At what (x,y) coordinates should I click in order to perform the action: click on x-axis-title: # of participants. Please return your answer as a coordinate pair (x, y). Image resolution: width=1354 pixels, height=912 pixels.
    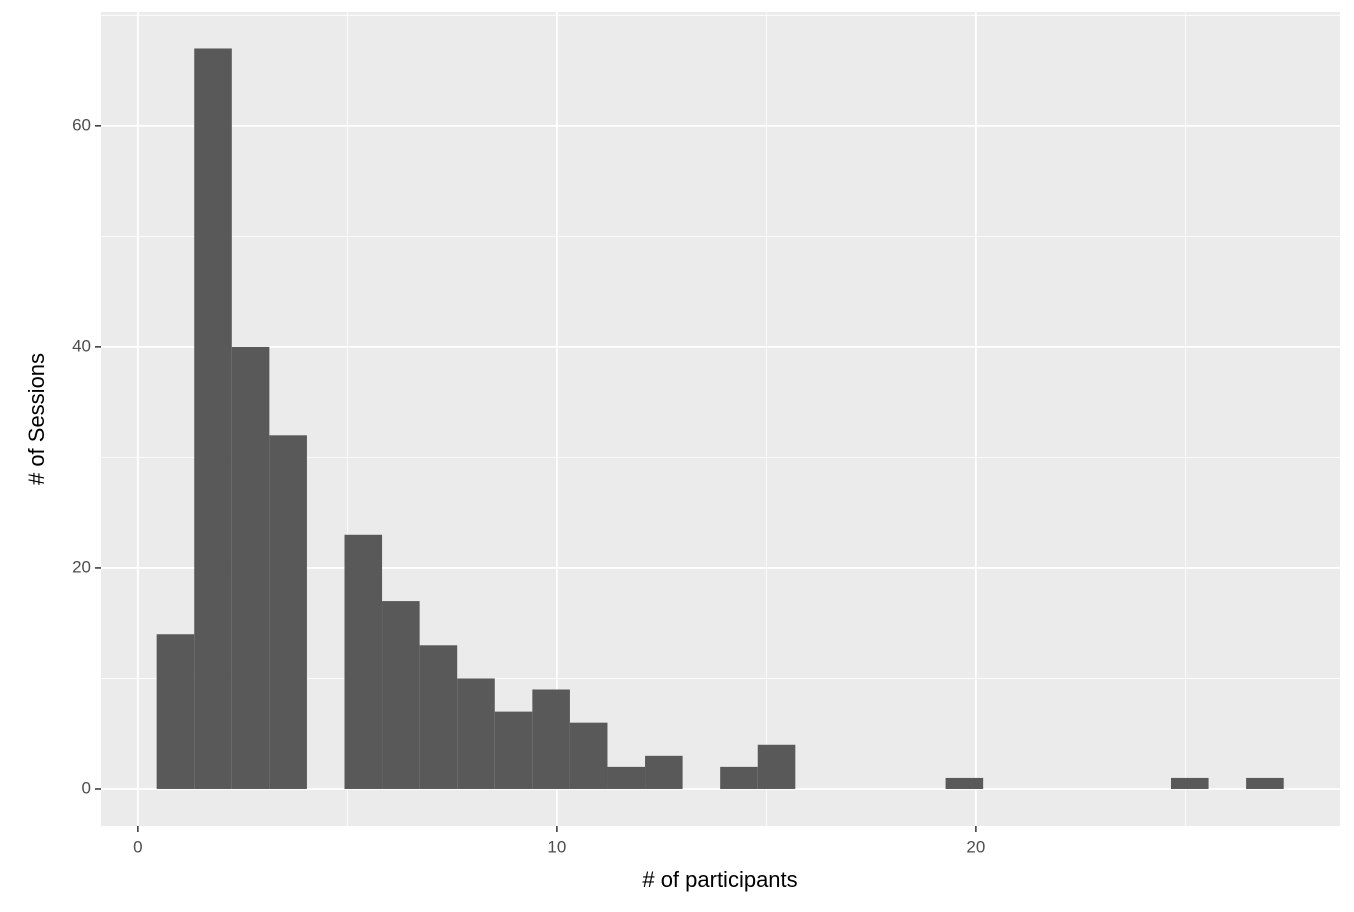
    Looking at the image, I should click on (719, 879).